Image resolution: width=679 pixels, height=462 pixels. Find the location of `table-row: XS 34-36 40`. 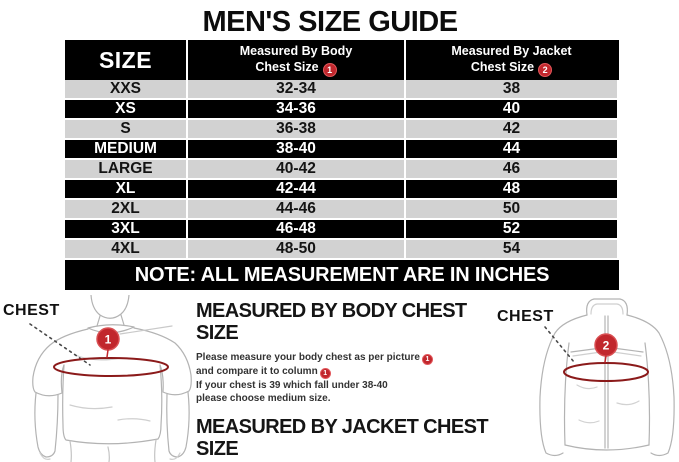

table-row: XS 34-36 40 is located at coordinates (342, 110).